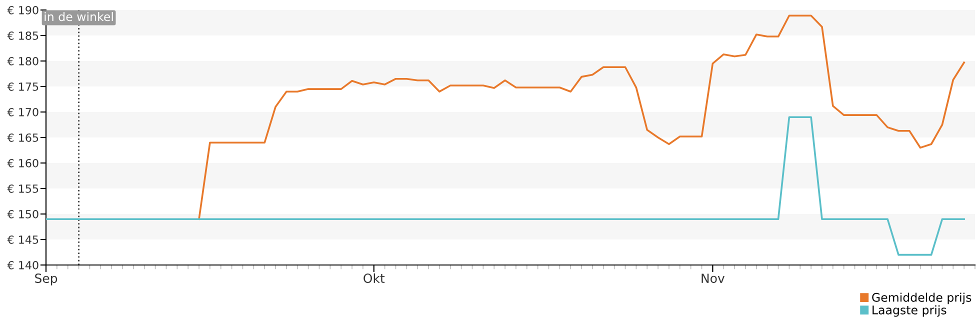 The image size is (980, 325). Describe the element at coordinates (22, 112) in the screenshot. I see `y-tick-label: € 170` at that location.